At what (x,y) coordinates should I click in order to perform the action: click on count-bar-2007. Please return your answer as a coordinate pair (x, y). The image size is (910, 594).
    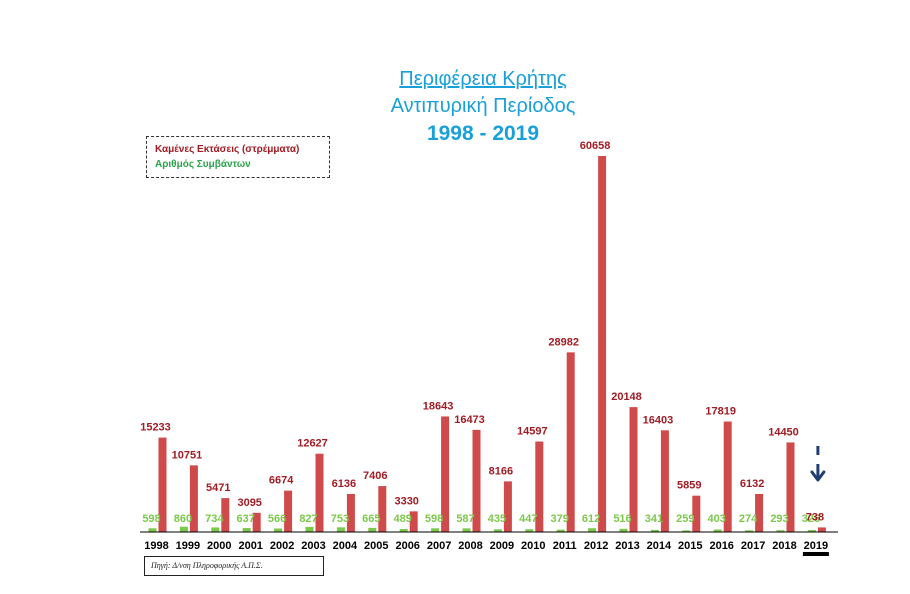
    Looking at the image, I should click on (435, 530).